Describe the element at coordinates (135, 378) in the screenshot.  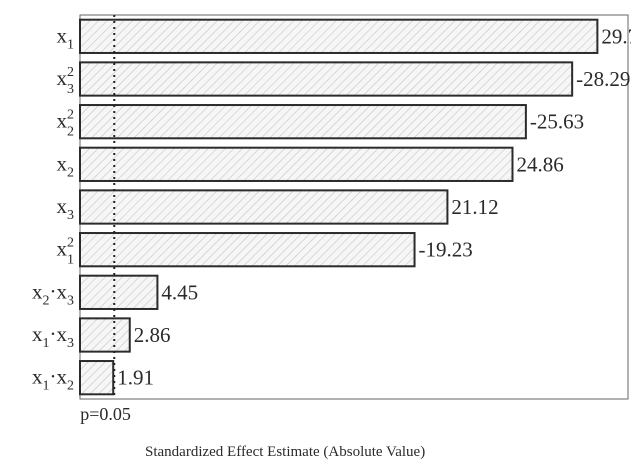
I see `data-label: 1.91` at that location.